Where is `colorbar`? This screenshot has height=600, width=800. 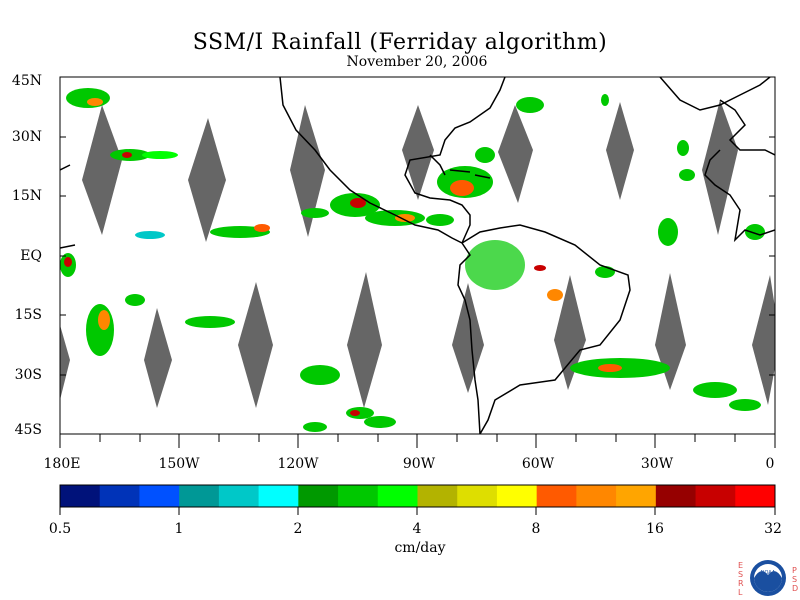 colorbar is located at coordinates (418, 496).